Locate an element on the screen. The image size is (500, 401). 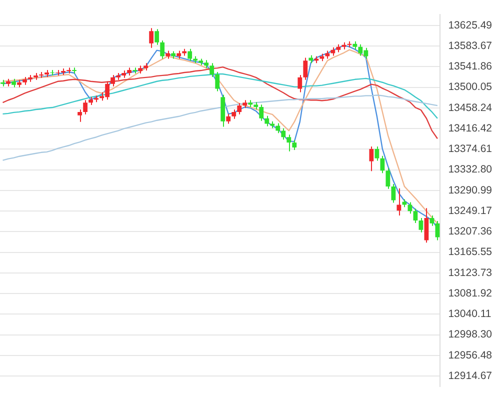
y-tick-label: 12956.48 is located at coordinates (470, 355).